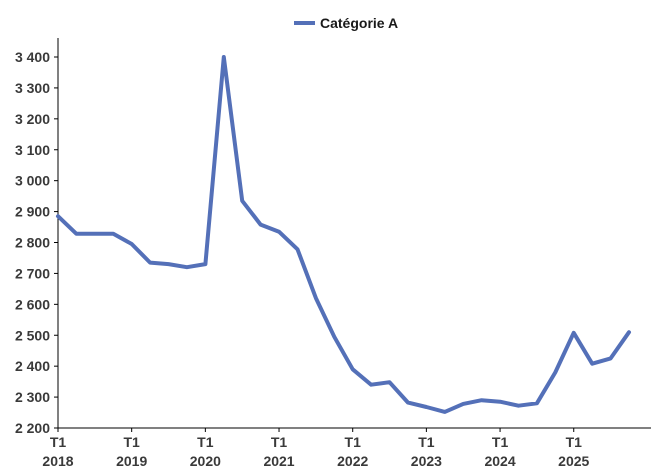  Describe the element at coordinates (426, 461) in the screenshot. I see `x-tick-year-label: 2023` at that location.